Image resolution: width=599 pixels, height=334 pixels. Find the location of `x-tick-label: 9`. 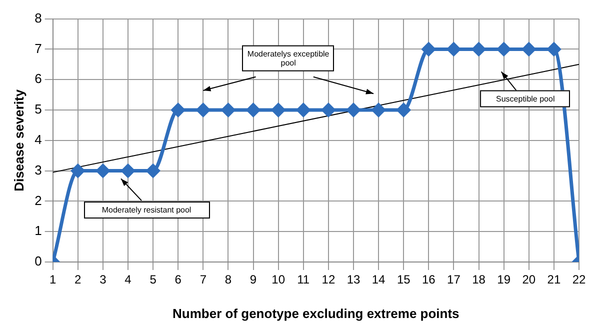

x-tick-label: 9 is located at coordinates (253, 279).